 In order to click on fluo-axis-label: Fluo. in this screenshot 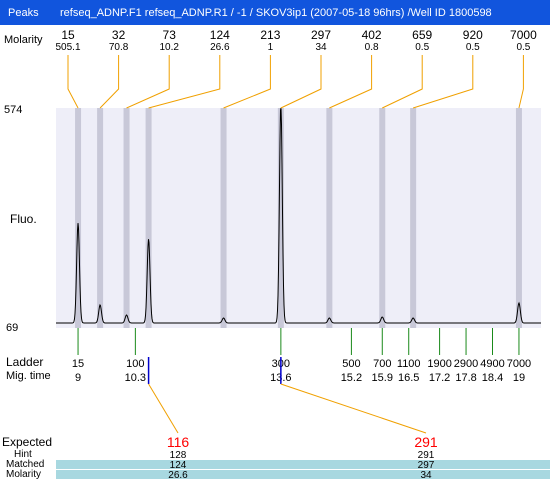, I will do `click(23, 219)`.